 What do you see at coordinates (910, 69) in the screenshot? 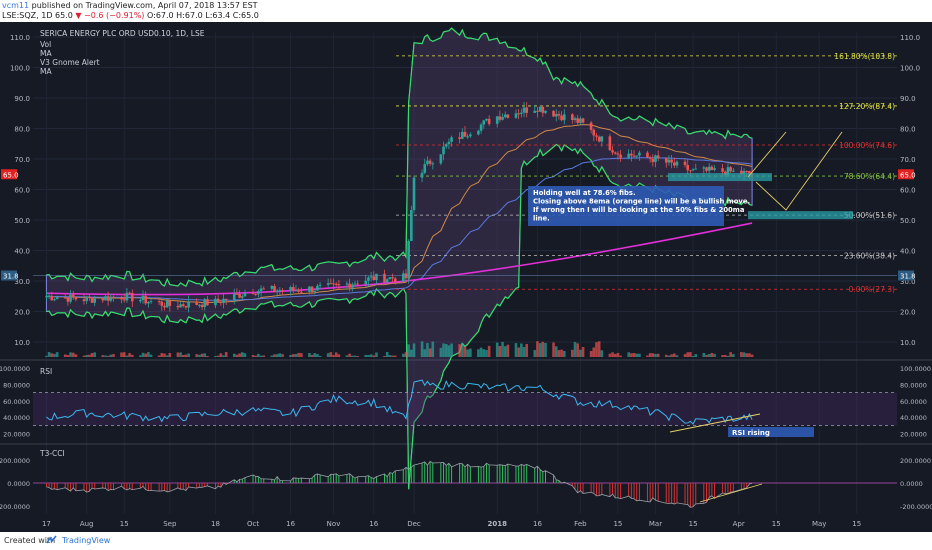
I see `price-tick-right: 100.0` at bounding box center [910, 69].